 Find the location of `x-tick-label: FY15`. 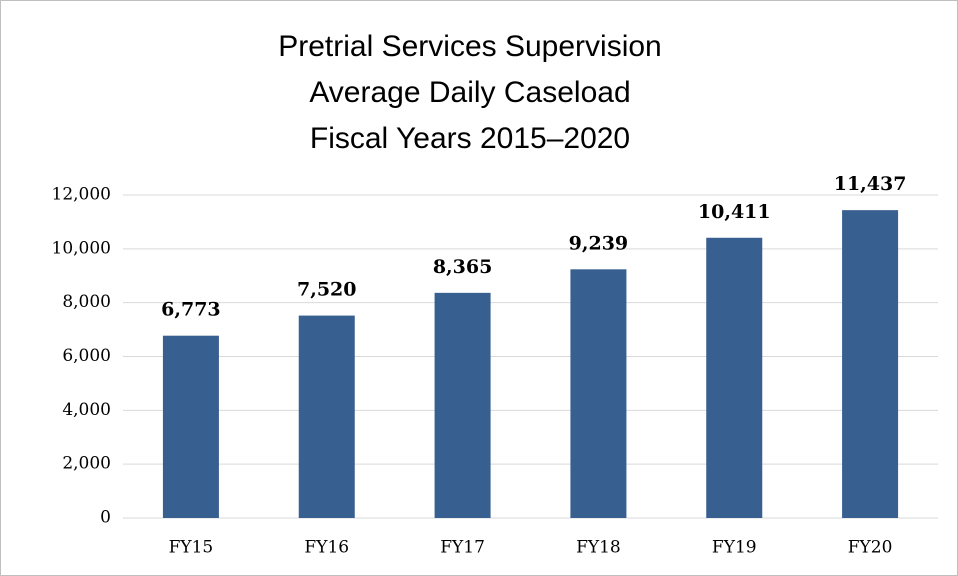

x-tick-label: FY15 is located at coordinates (191, 548).